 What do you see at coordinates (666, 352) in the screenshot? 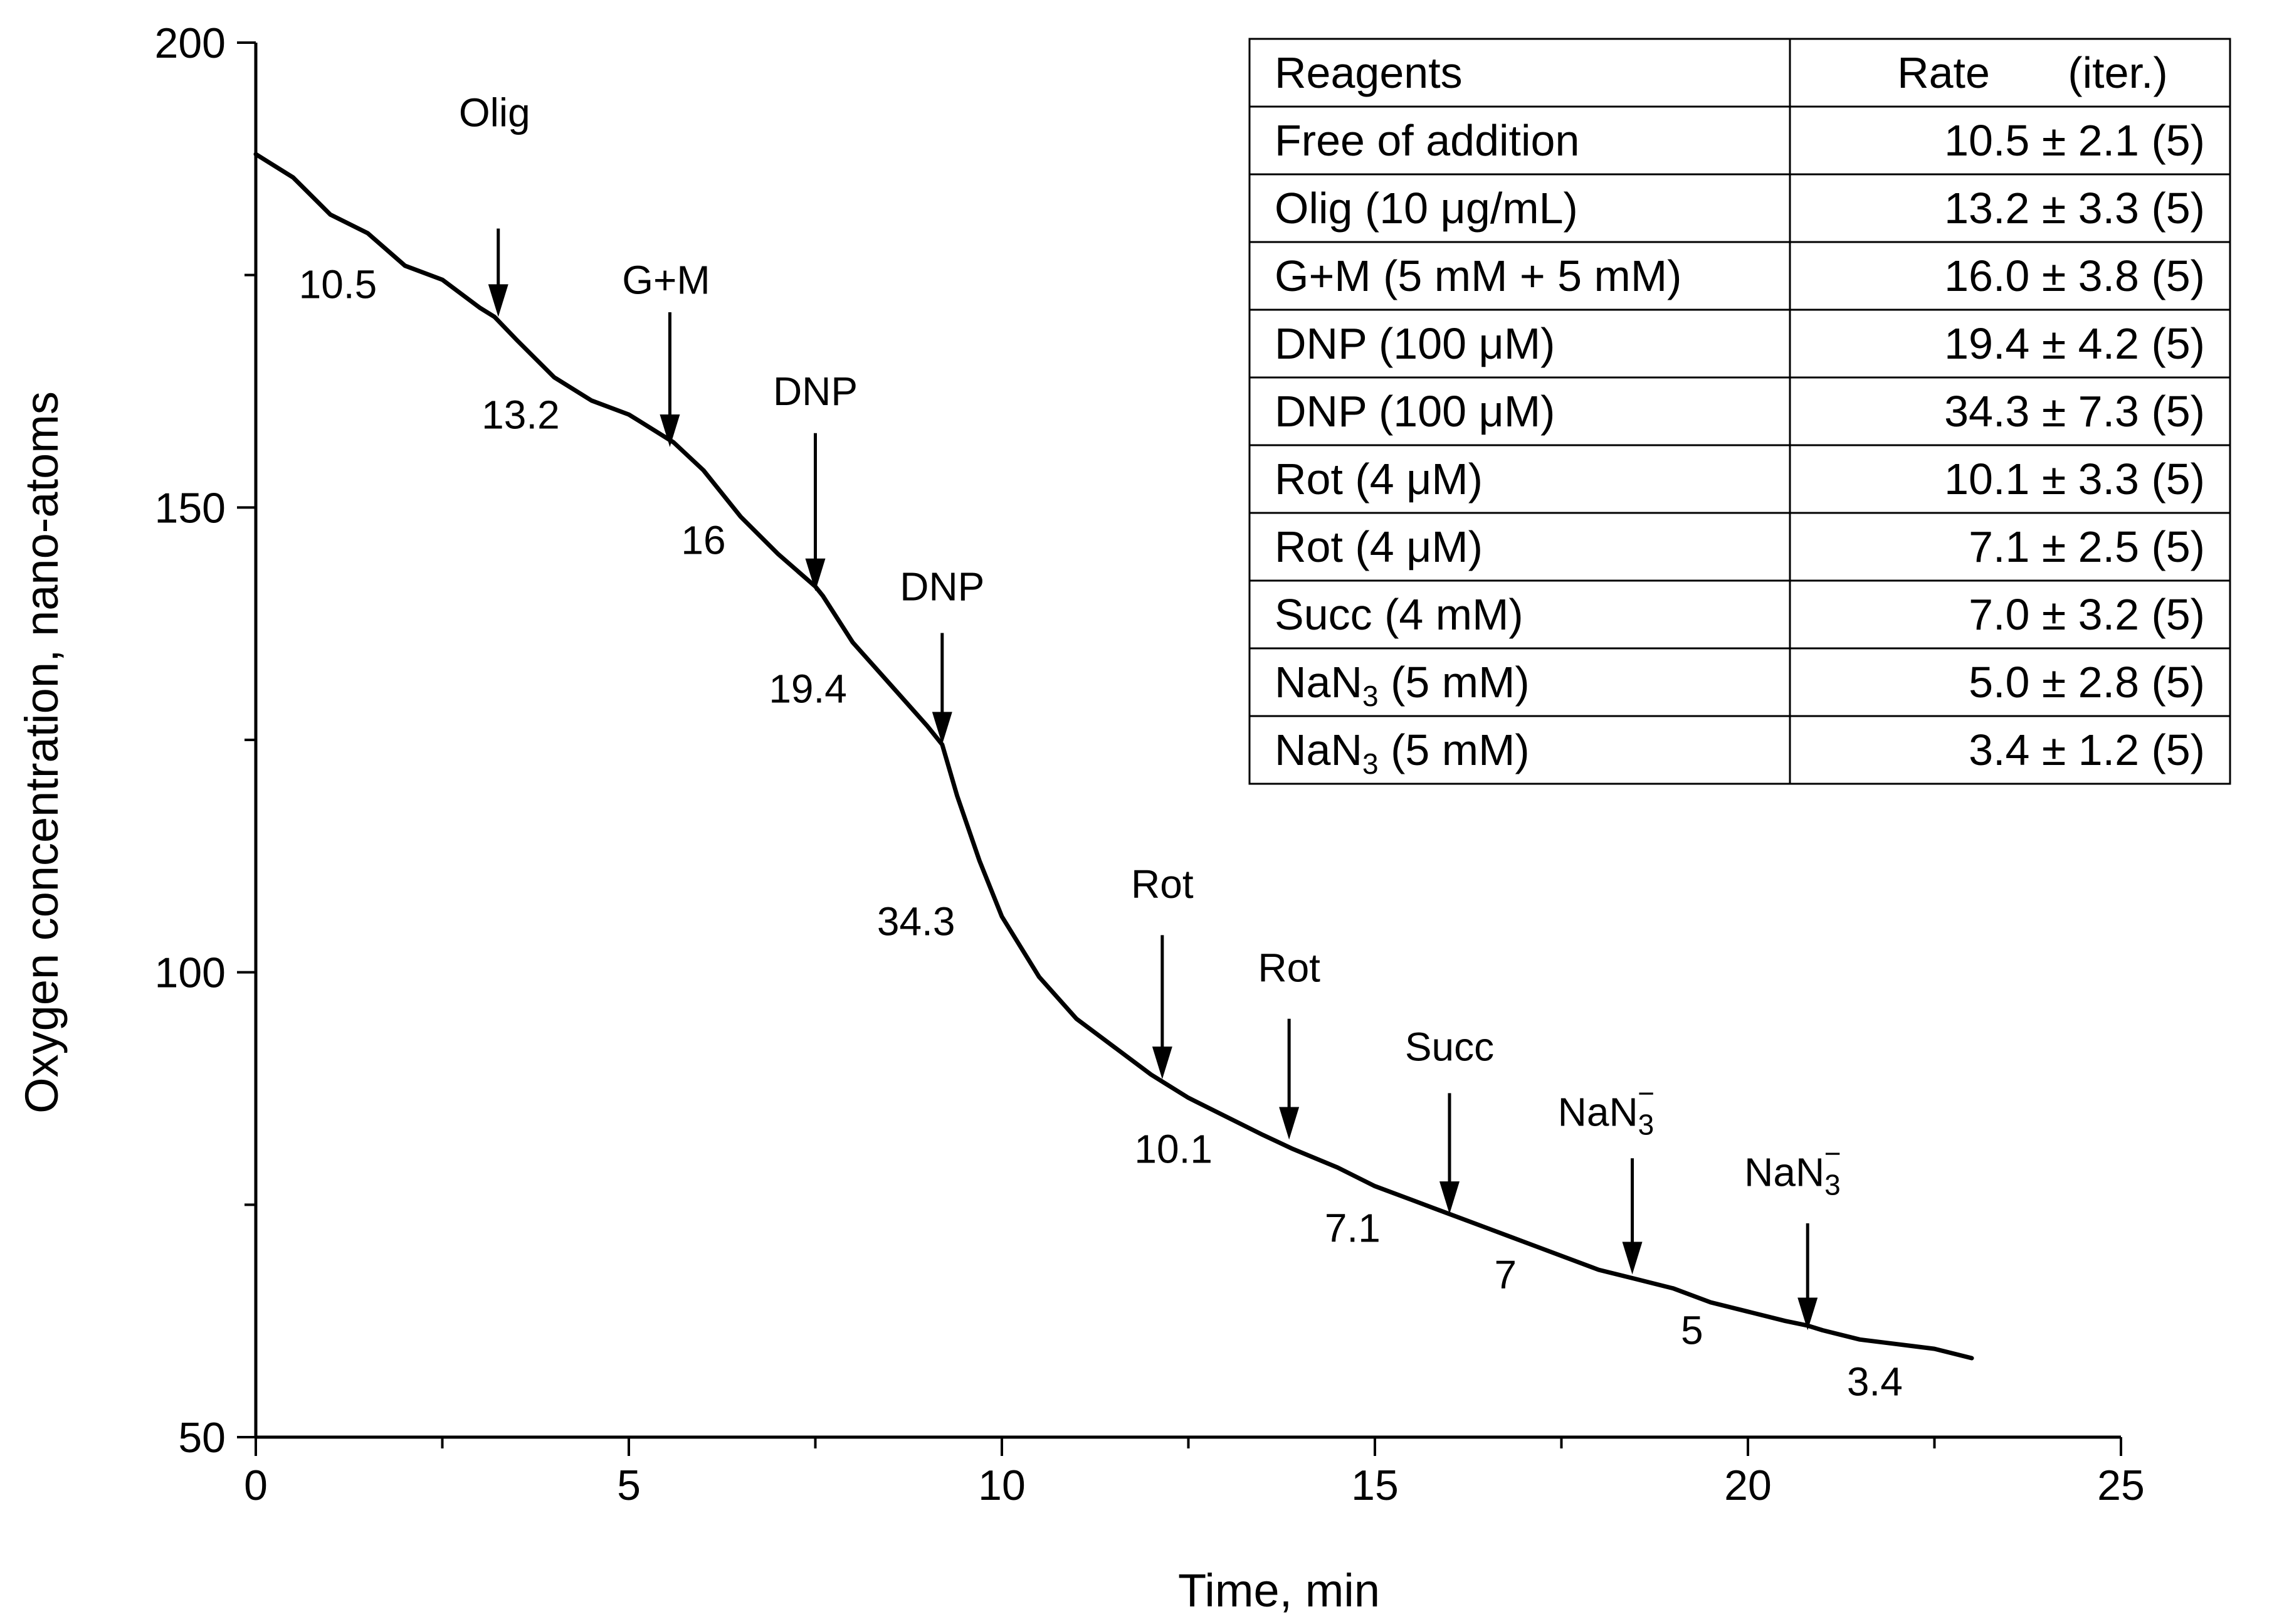
I see `annotation-g-m: G+M` at bounding box center [666, 352].